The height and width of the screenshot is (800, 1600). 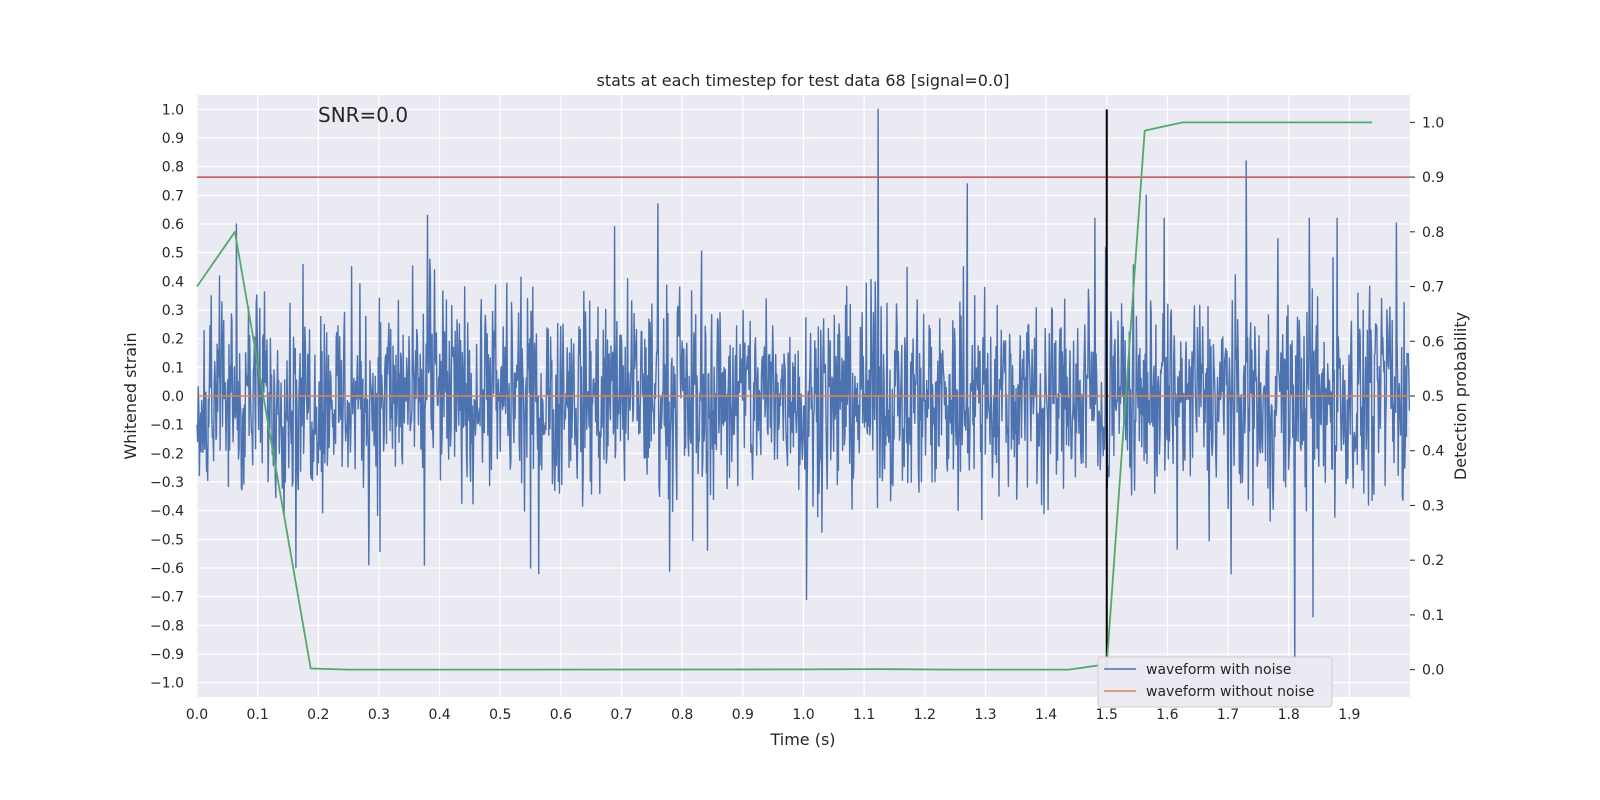 I want to click on y-tick-label-left: 0.0, so click(x=173, y=397).